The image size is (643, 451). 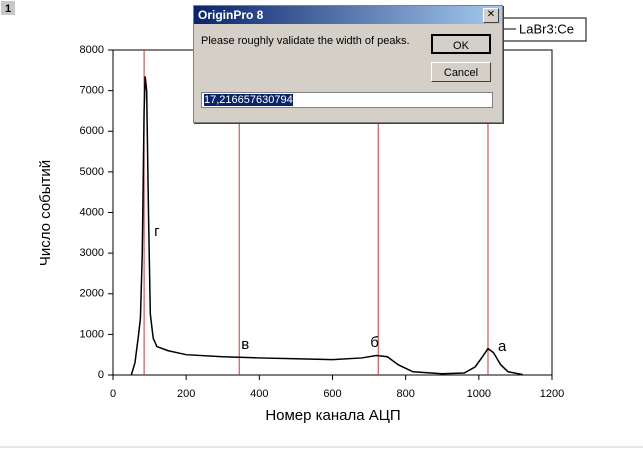 What do you see at coordinates (461, 44) in the screenshot?
I see `ok-button: OK` at bounding box center [461, 44].